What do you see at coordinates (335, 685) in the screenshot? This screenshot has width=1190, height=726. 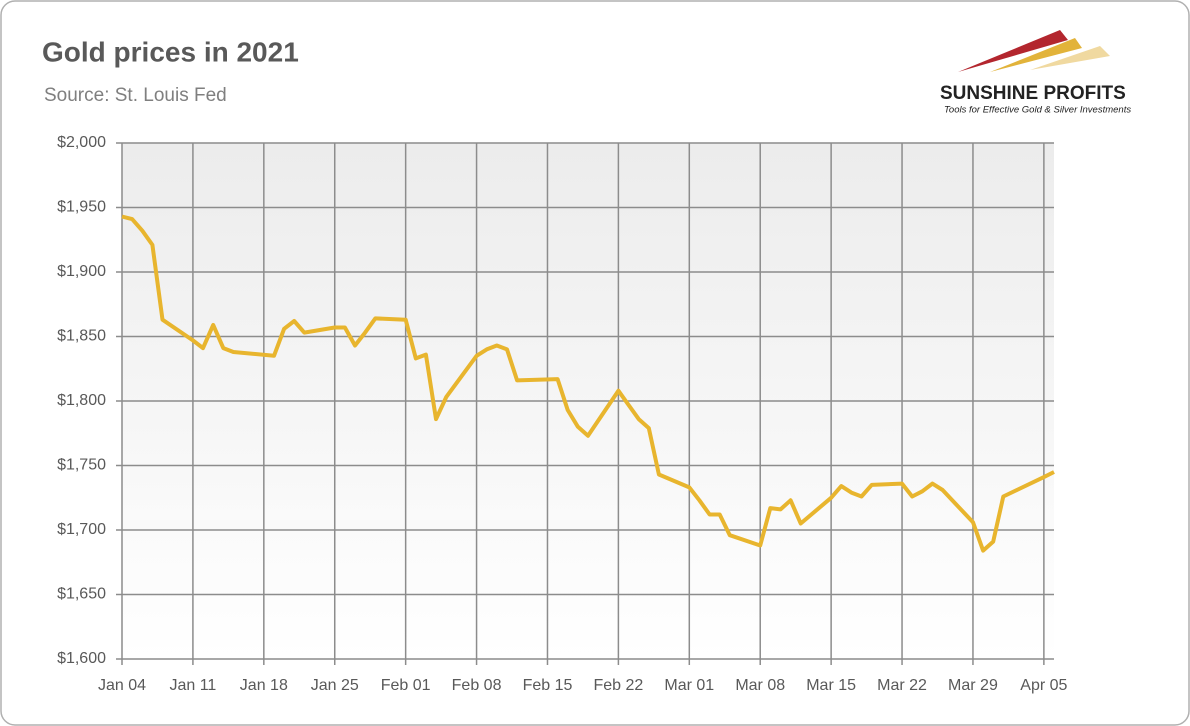 I see `x-tick-label: Jan 25` at bounding box center [335, 685].